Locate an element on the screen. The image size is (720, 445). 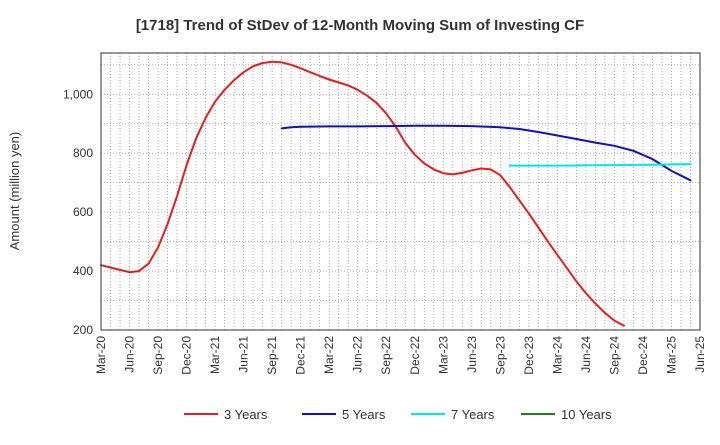
x-tick-label: Jun-21 is located at coordinates (244, 354).